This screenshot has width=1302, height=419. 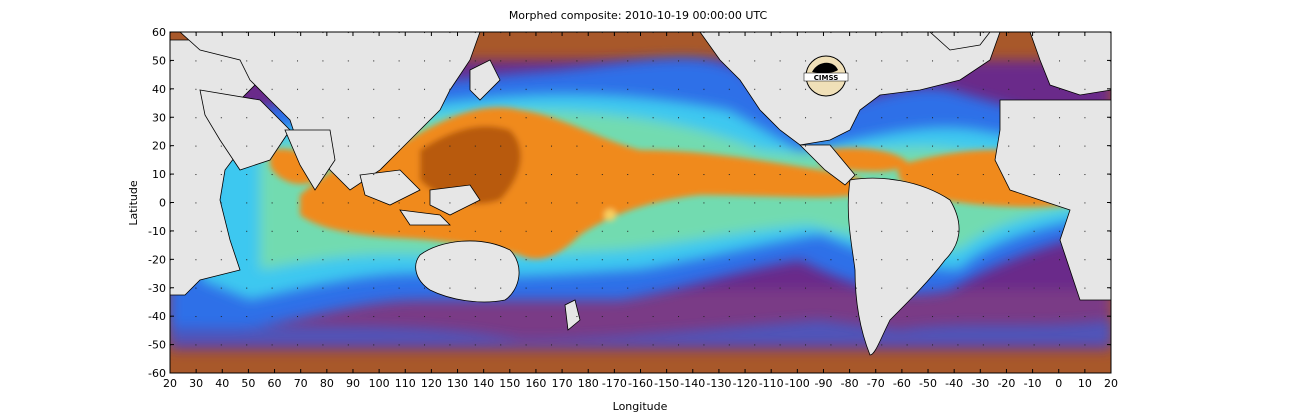 I want to click on x-tick-label: -50, so click(x=928, y=383).